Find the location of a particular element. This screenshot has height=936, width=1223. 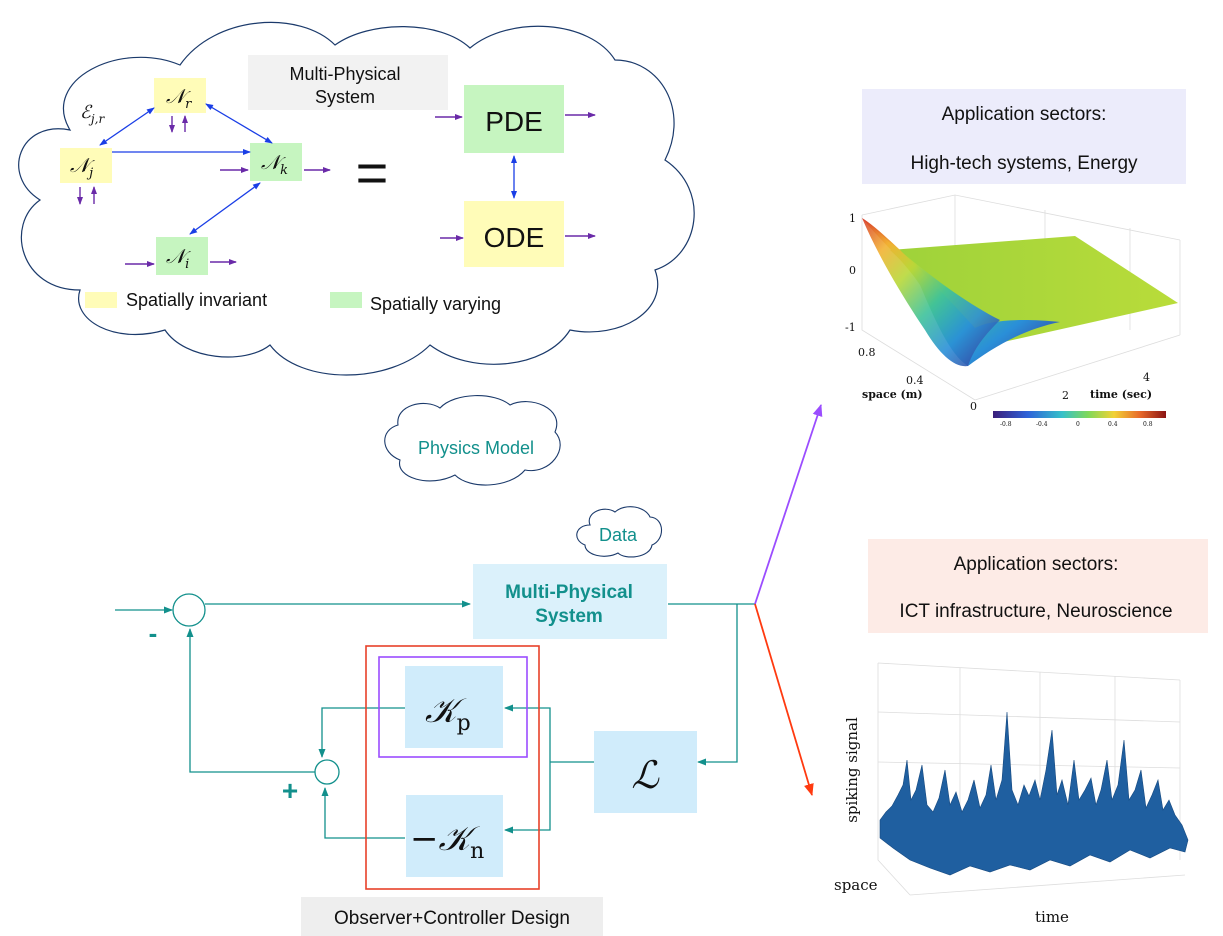

node-r-box is located at coordinates (180, 95).